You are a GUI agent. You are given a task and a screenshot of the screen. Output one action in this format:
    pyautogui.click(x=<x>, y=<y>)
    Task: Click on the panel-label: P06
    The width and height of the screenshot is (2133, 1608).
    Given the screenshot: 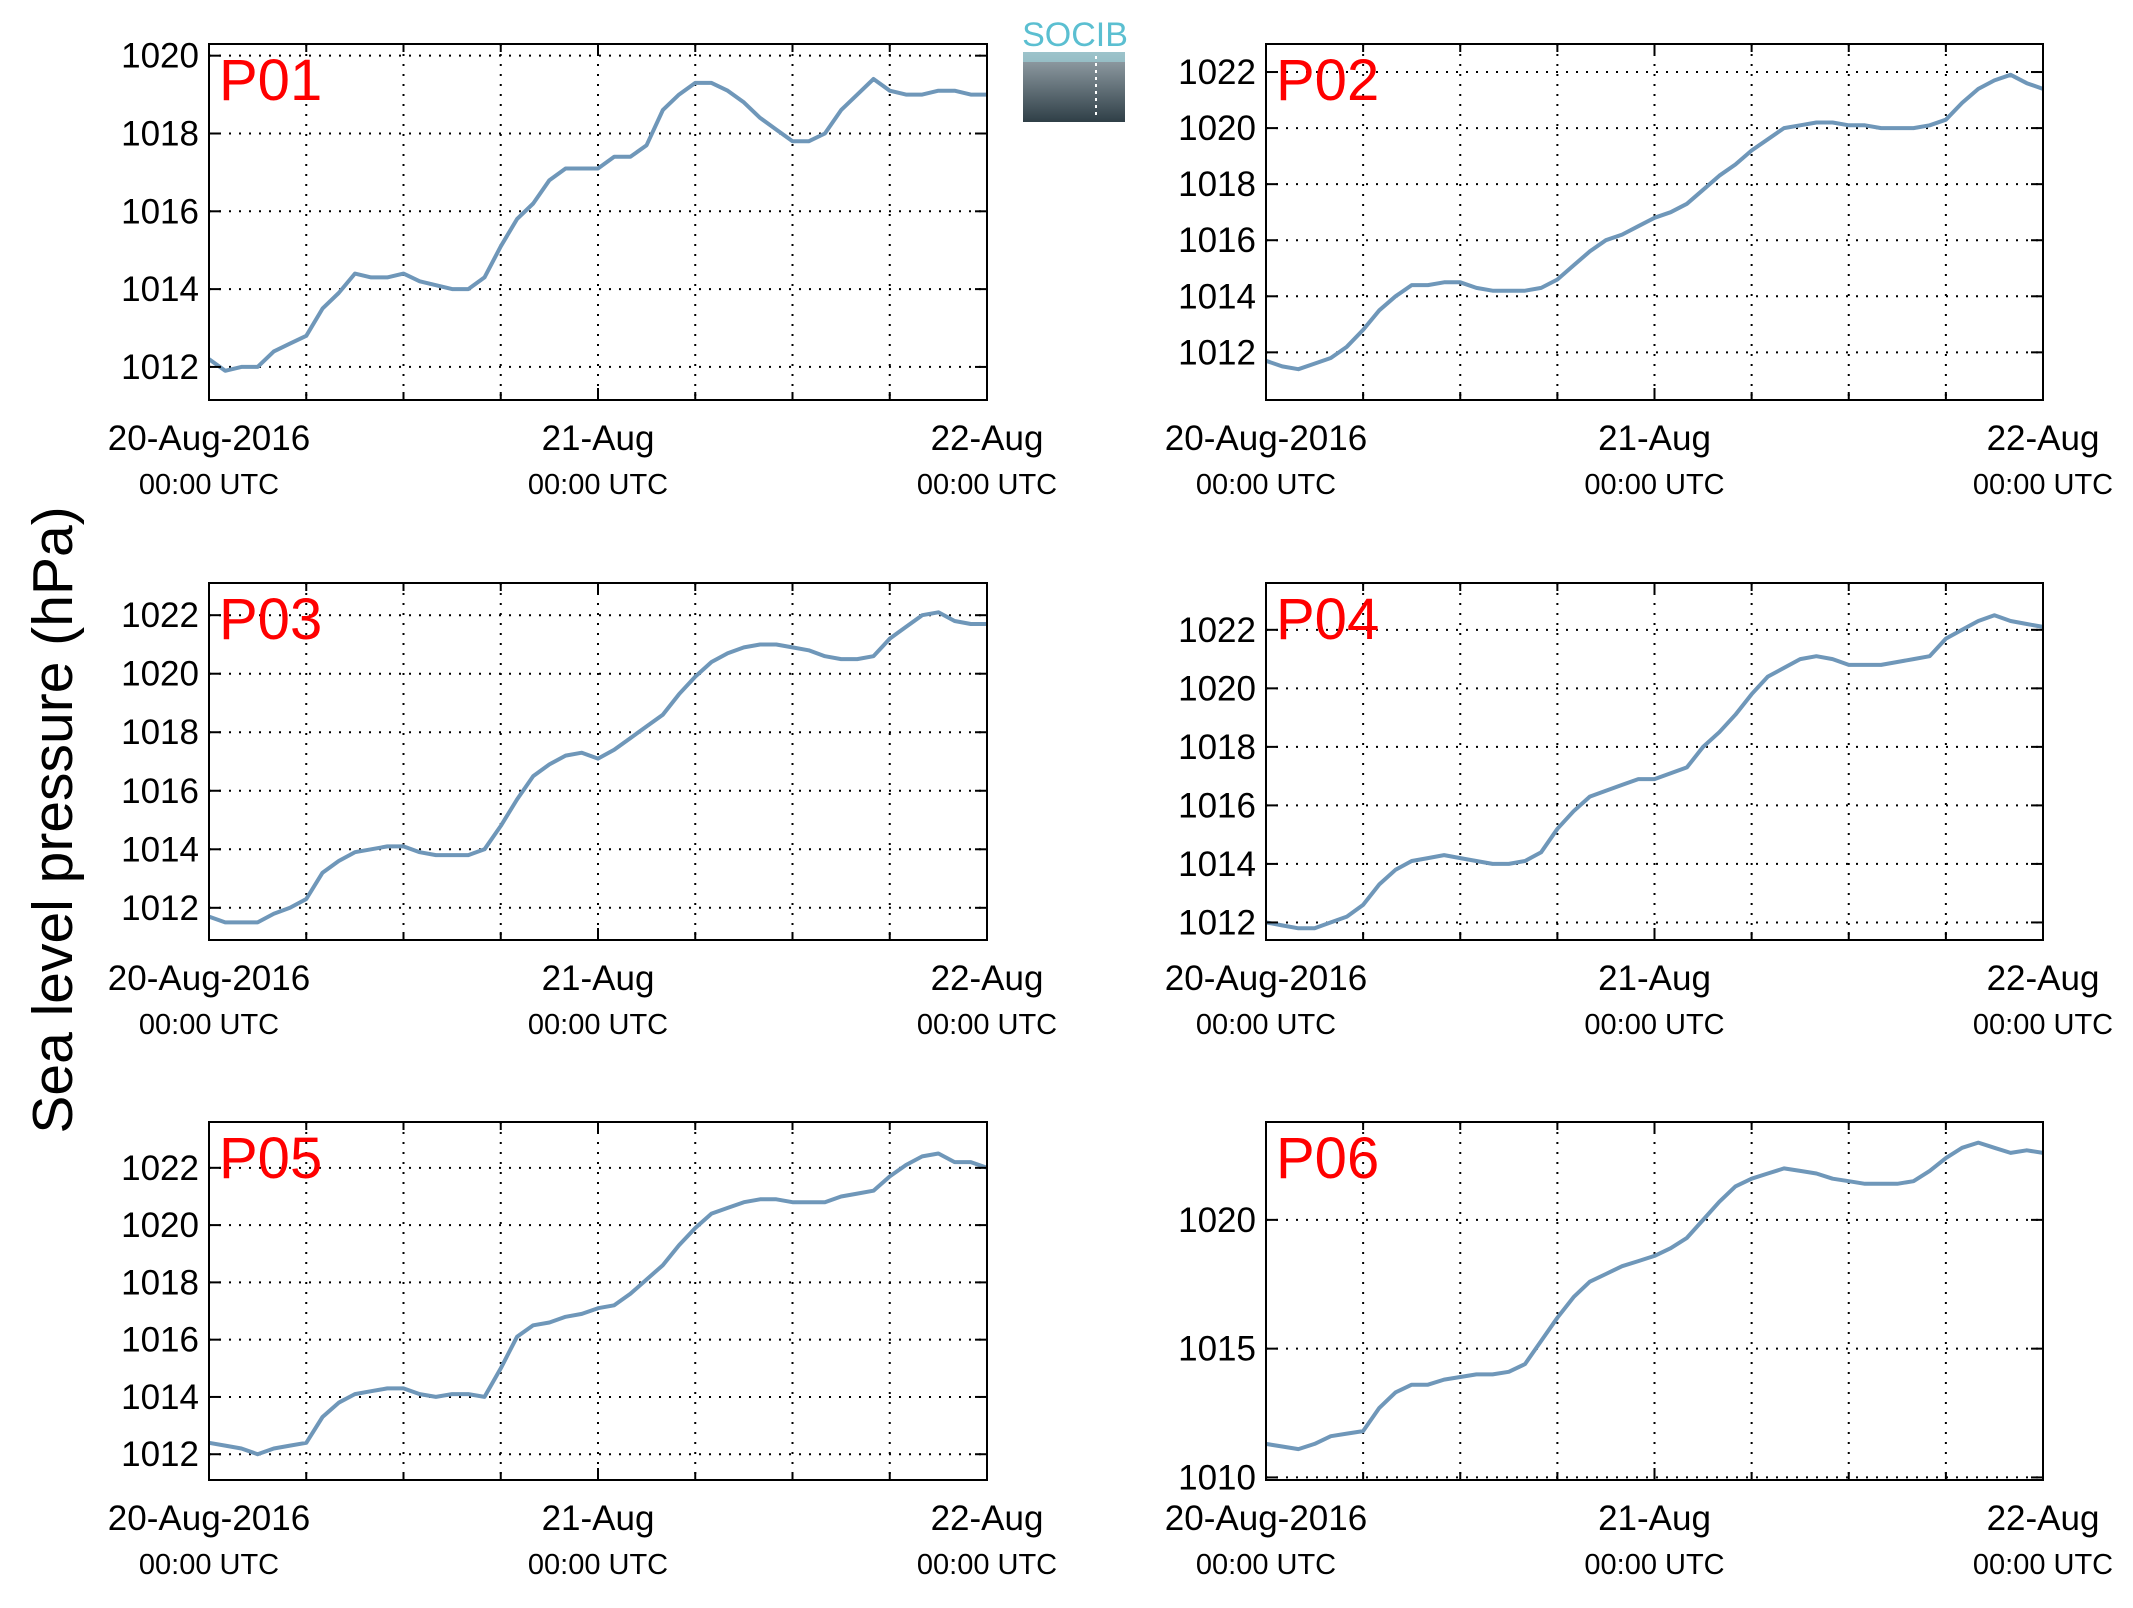 What is the action you would take?
    pyautogui.click(x=1327, y=1158)
    